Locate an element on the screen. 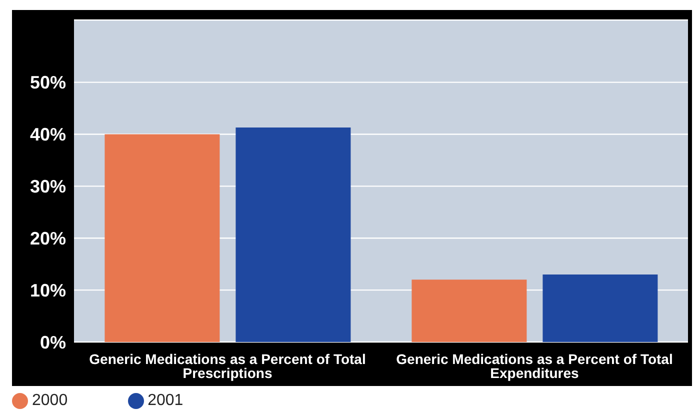 The image size is (694, 418). y-tick-label: 0% is located at coordinates (53, 342).